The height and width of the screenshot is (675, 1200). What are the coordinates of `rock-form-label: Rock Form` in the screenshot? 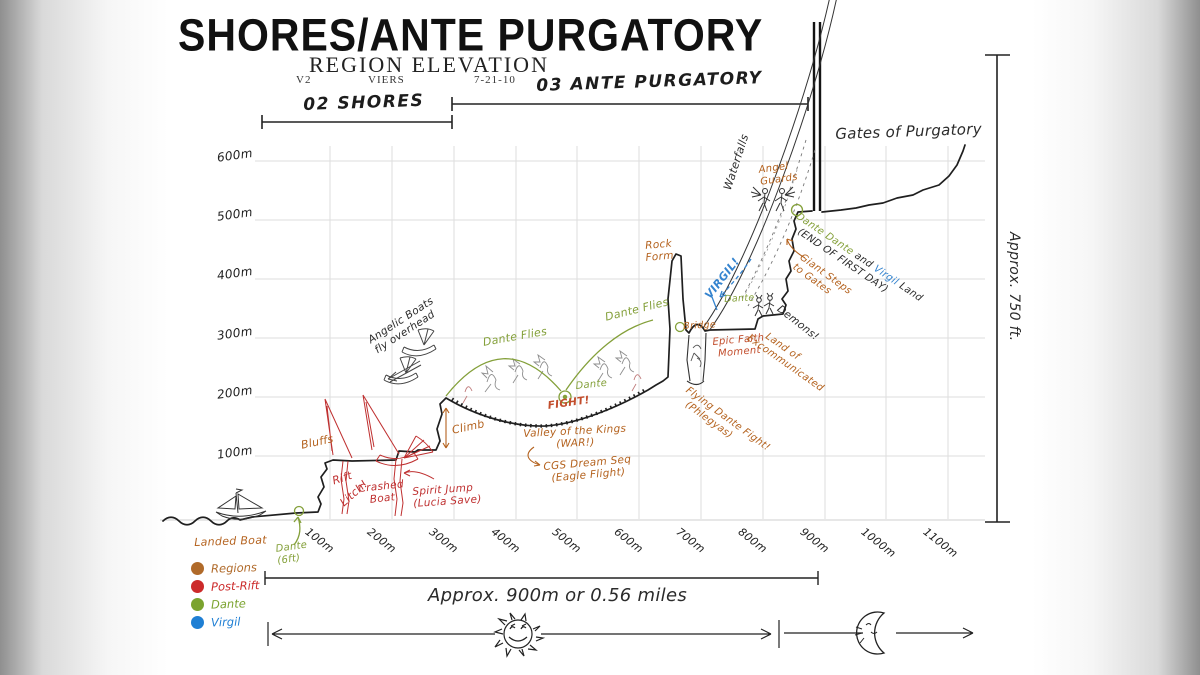 It's located at (659, 251).